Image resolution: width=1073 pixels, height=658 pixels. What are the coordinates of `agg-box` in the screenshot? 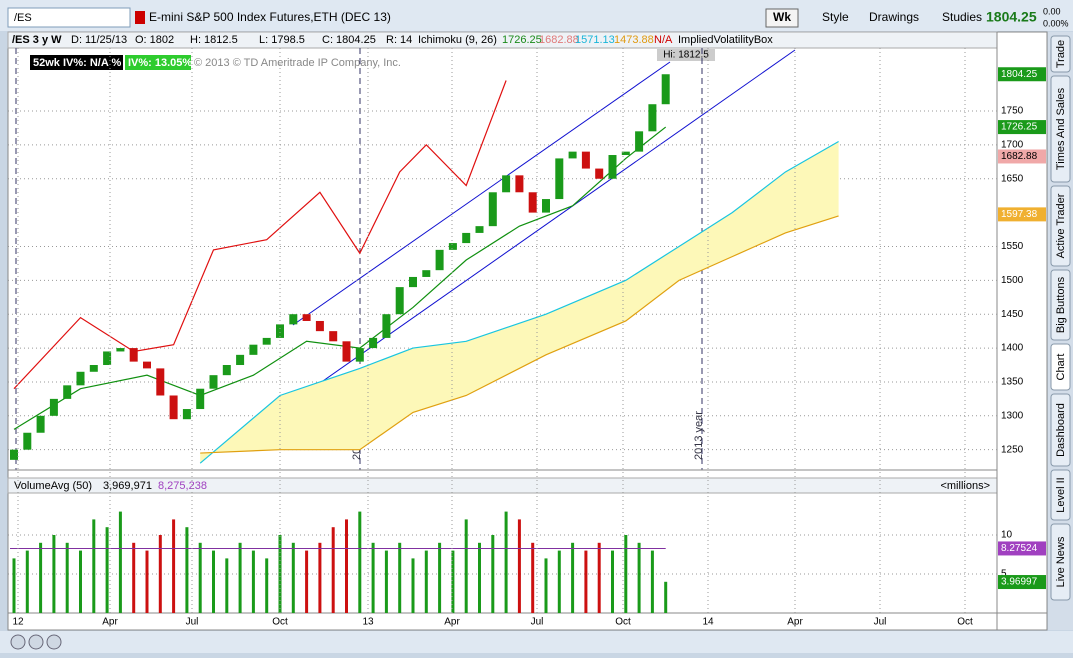 It's located at (782, 18).